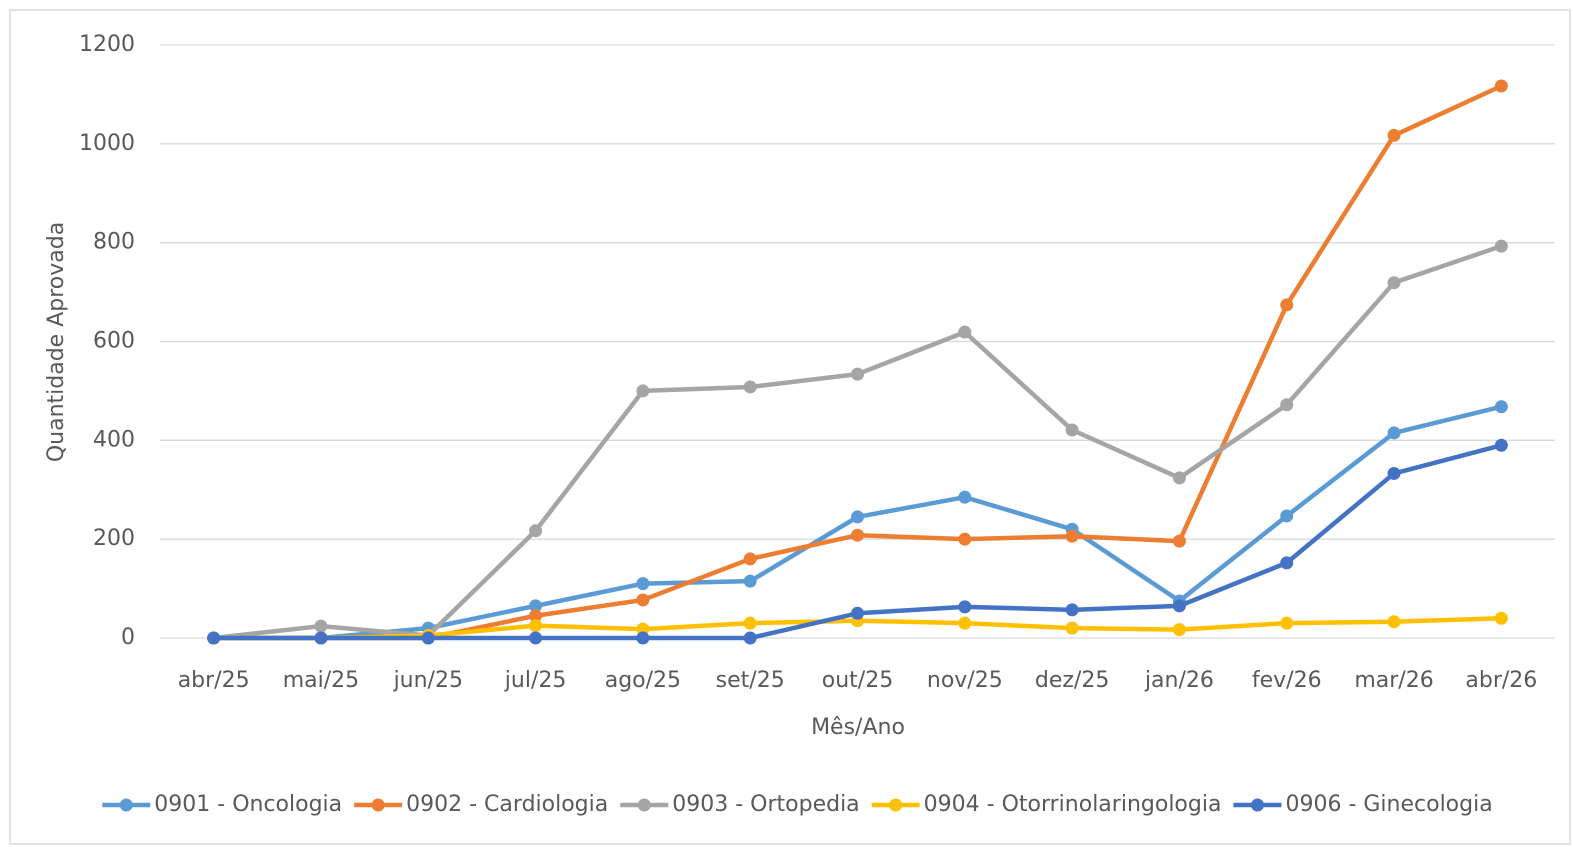 This screenshot has width=1573, height=847. What do you see at coordinates (248, 804) in the screenshot?
I see `legend-label: 0901 - Oncologia` at bounding box center [248, 804].